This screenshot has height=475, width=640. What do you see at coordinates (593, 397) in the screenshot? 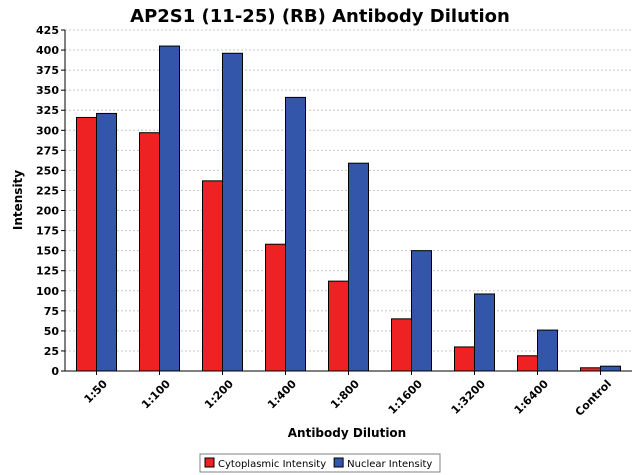
I see `x-tick-label: Control` at bounding box center [593, 397].